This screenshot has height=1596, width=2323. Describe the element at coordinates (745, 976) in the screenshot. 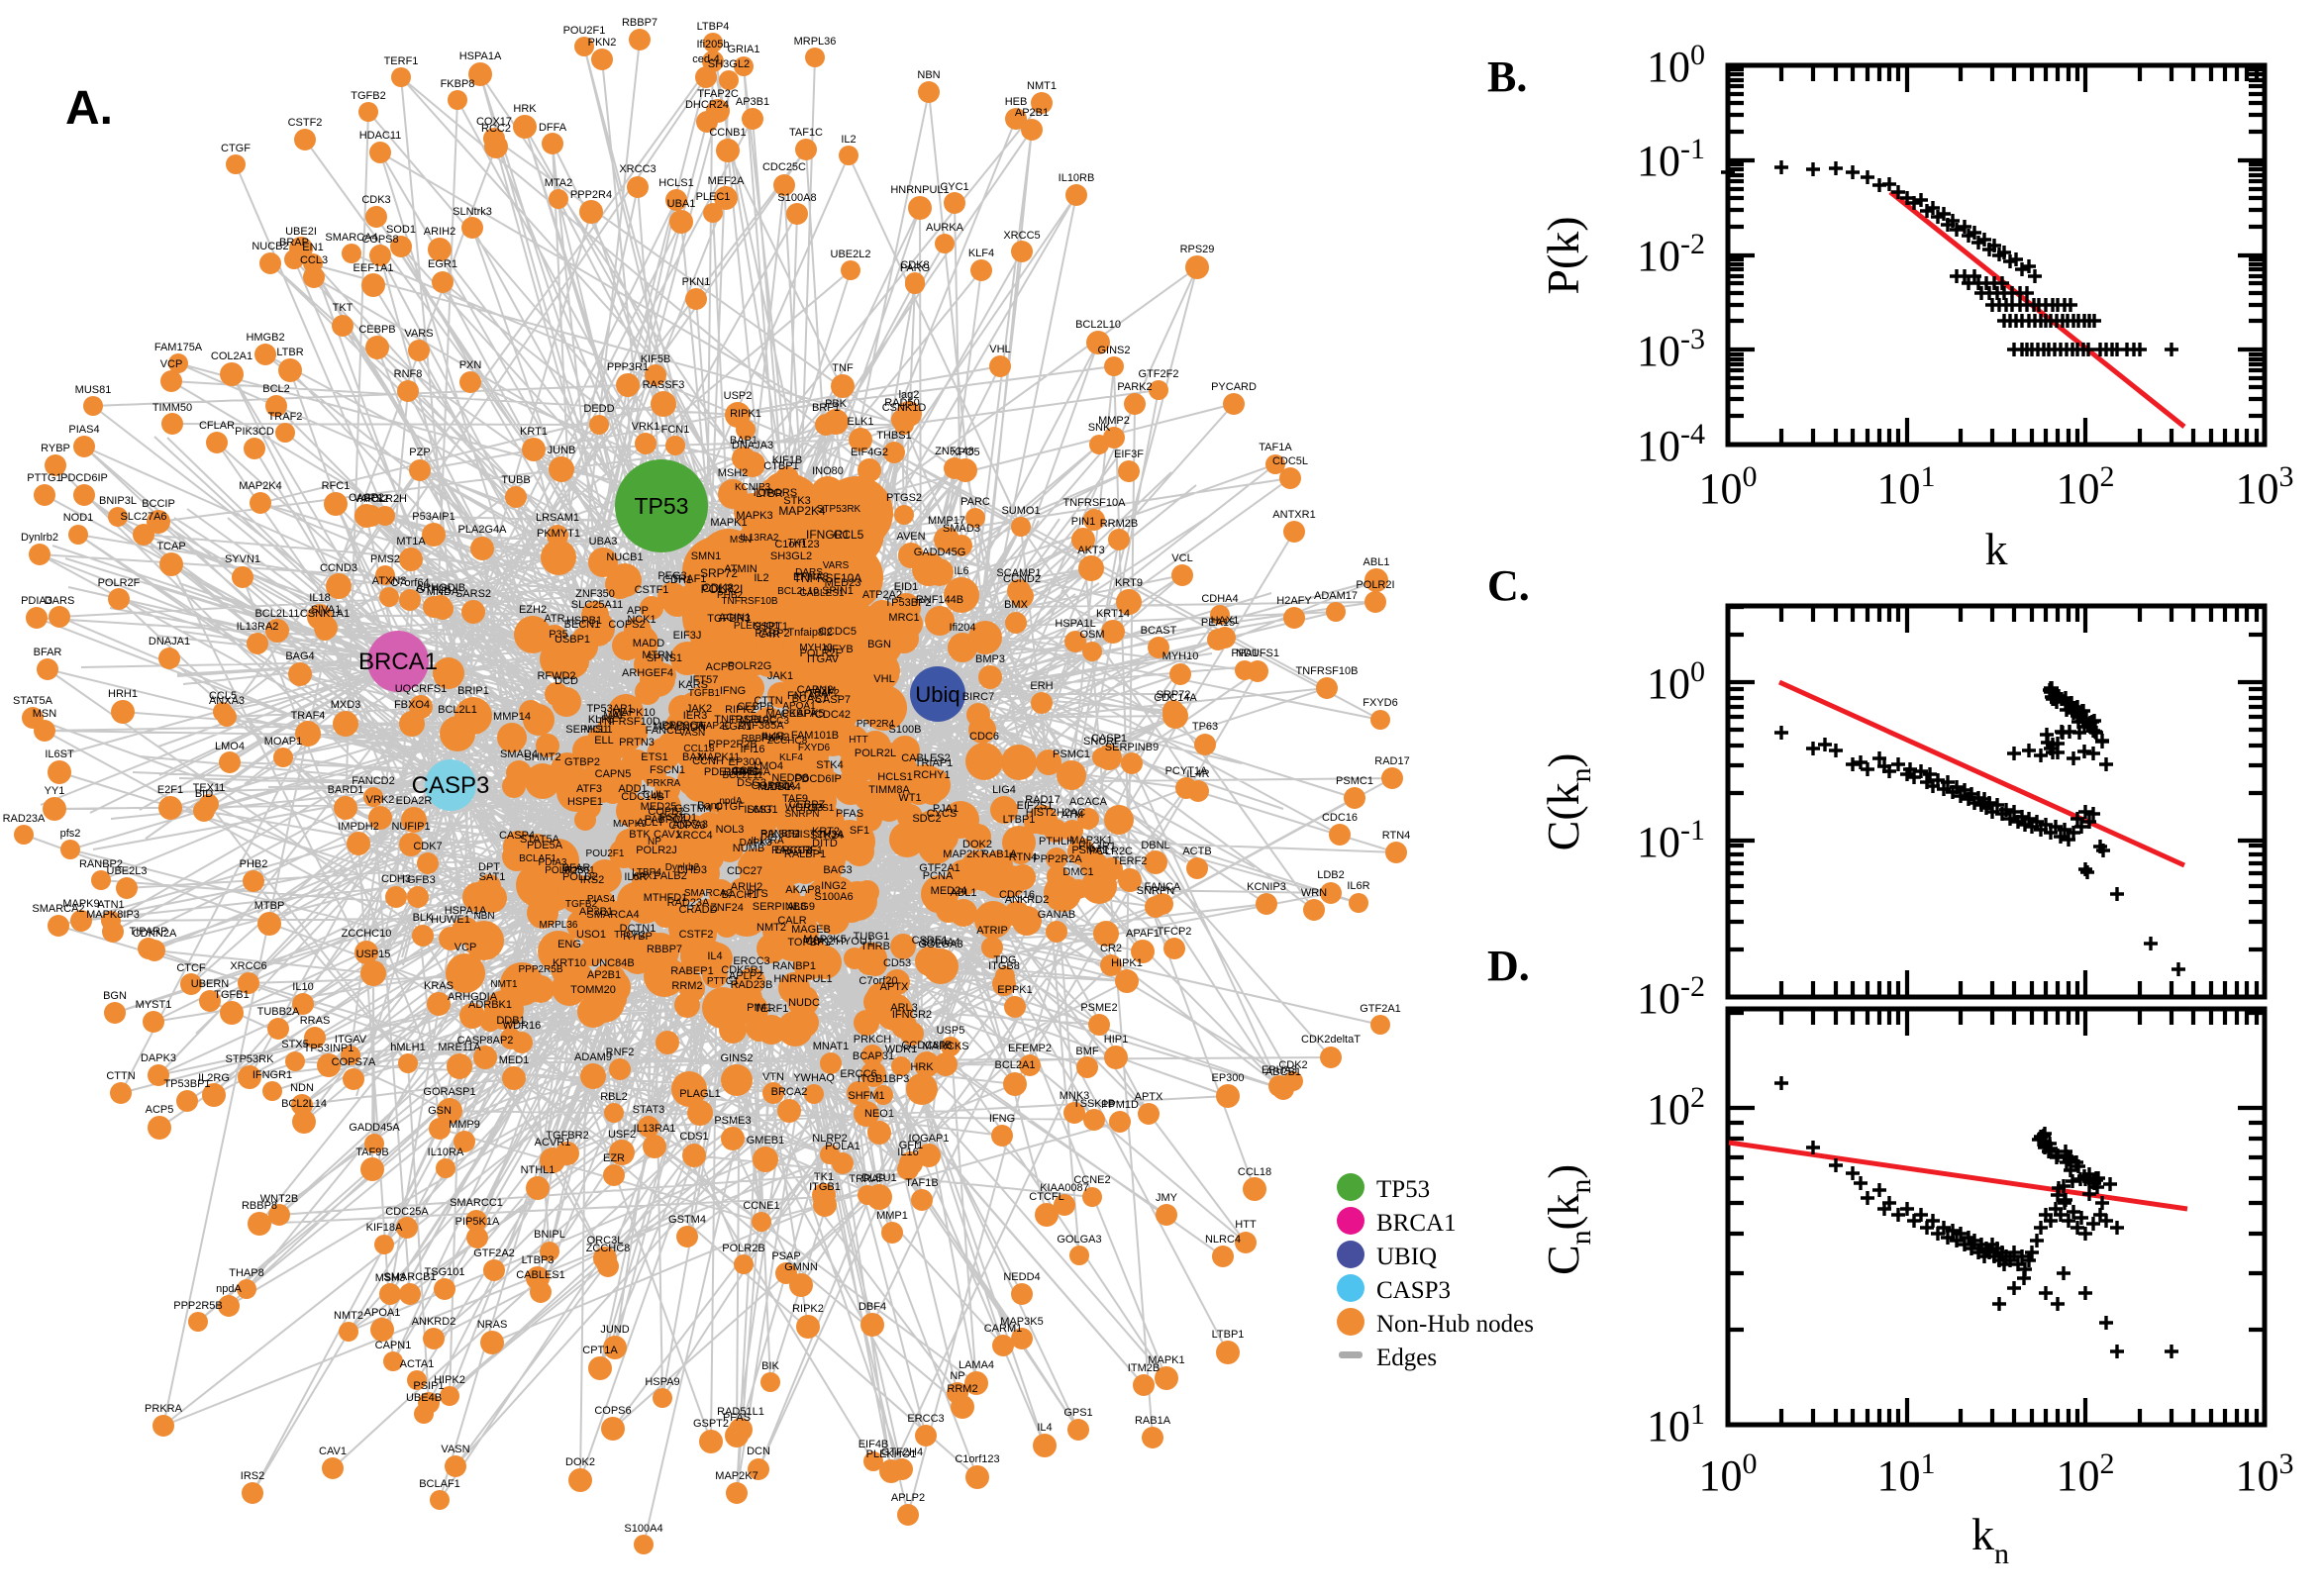

I see `svg-text: APLP2` at that location.